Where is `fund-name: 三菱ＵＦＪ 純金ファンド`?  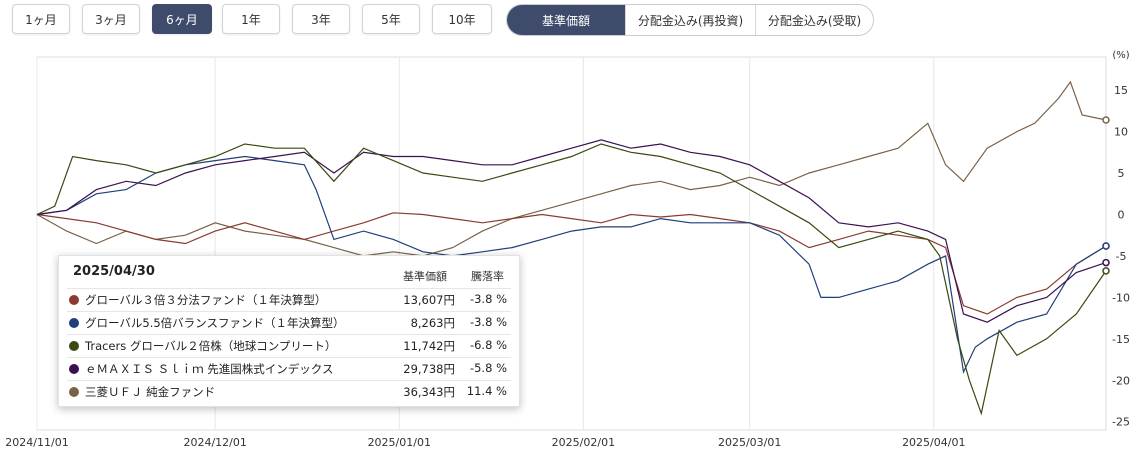
fund-name: 三菱ＵＦＪ 純金ファンド is located at coordinates (150, 392).